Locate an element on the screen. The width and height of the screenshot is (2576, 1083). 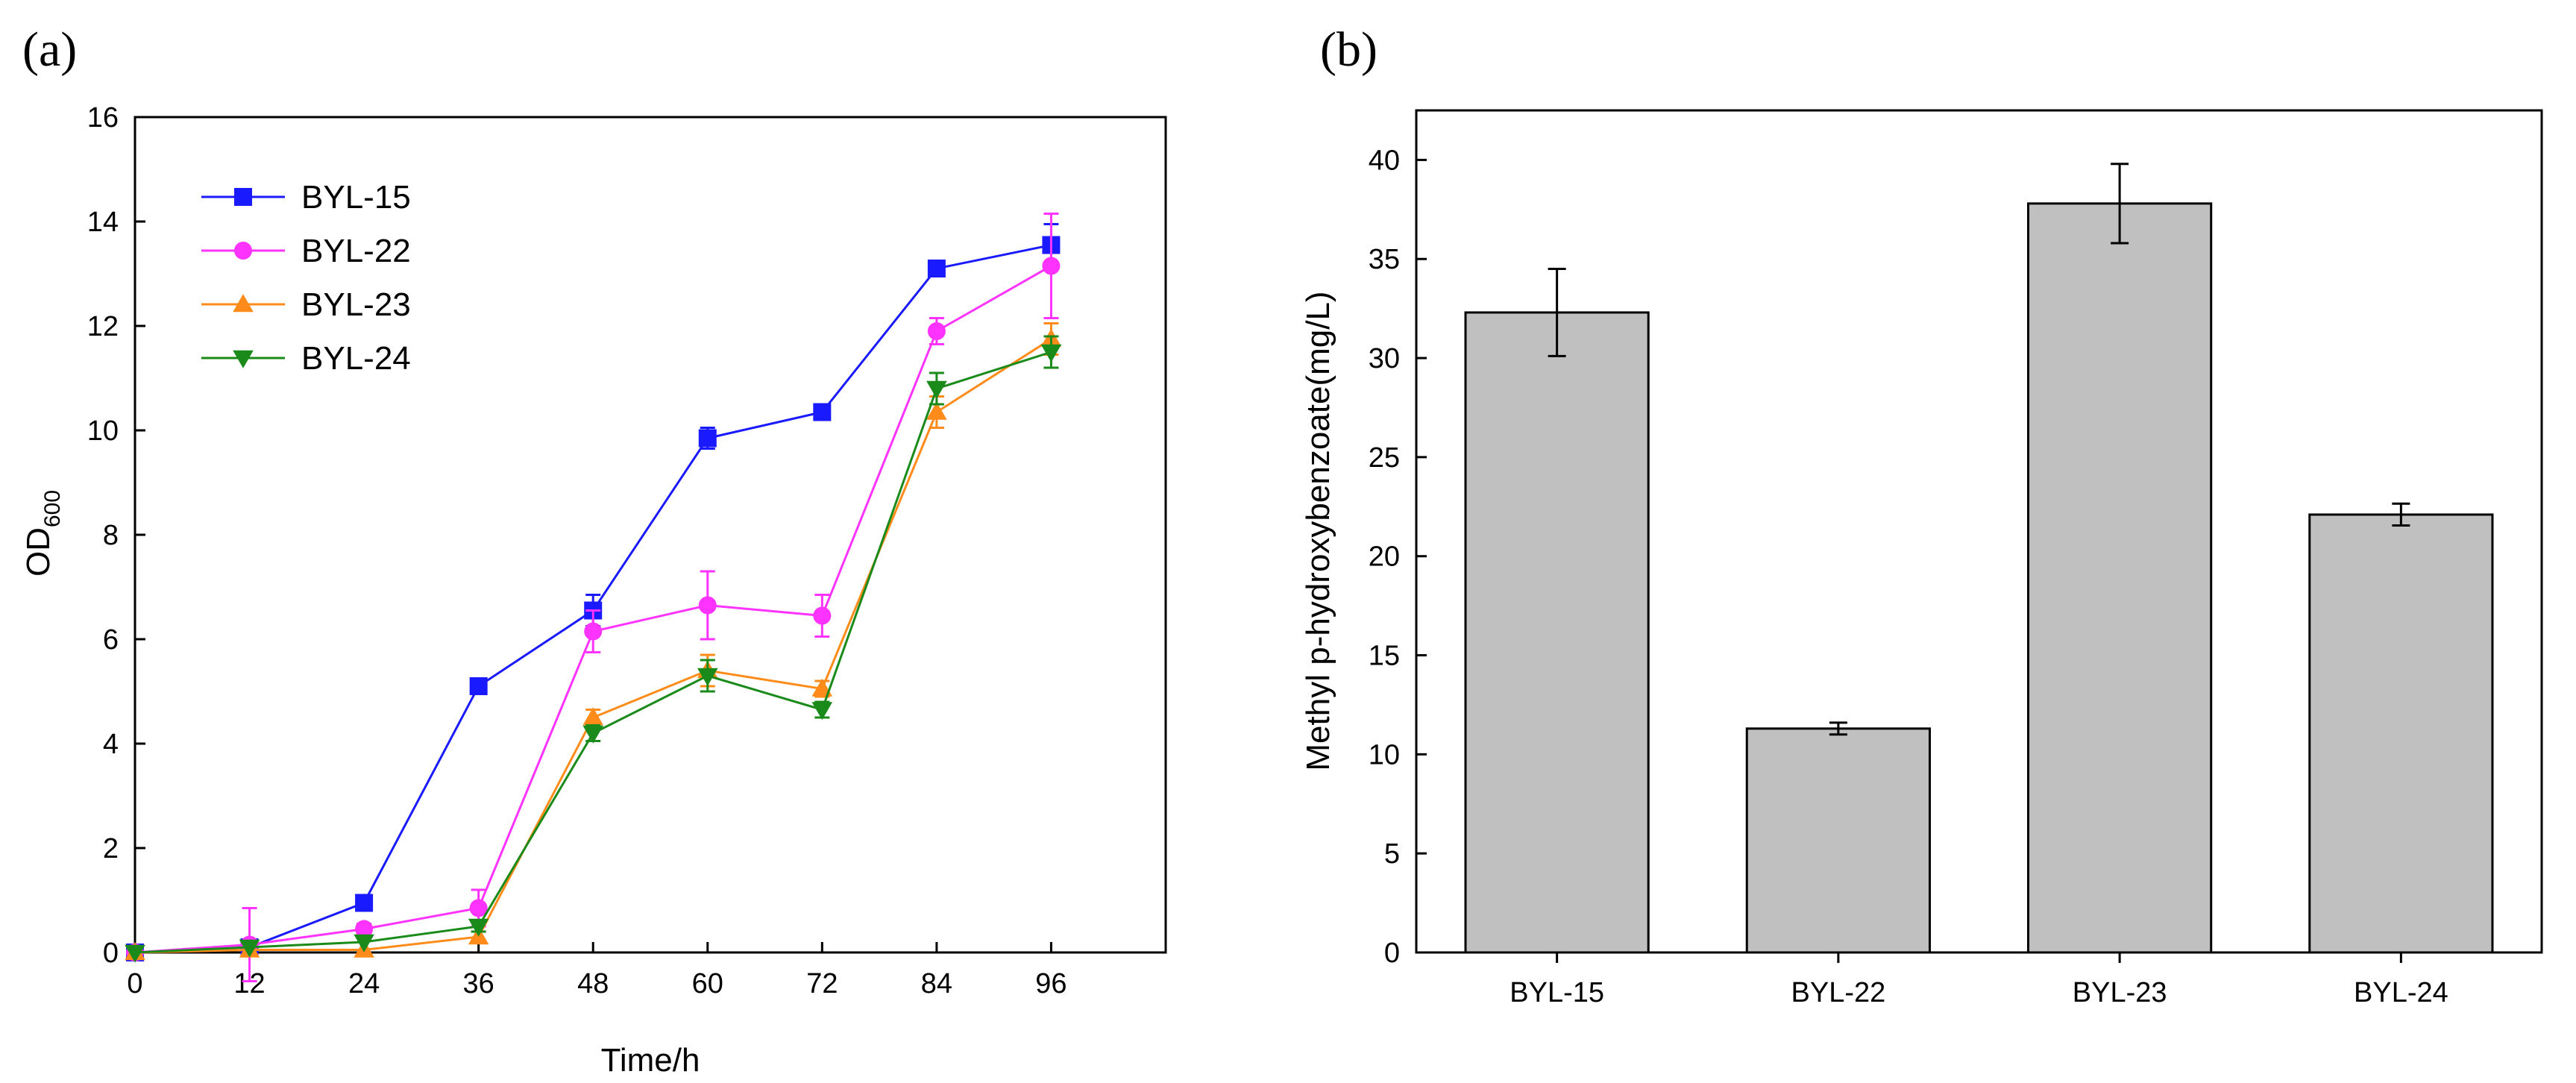
y-tick-label-b: 40 is located at coordinates (1385, 160).